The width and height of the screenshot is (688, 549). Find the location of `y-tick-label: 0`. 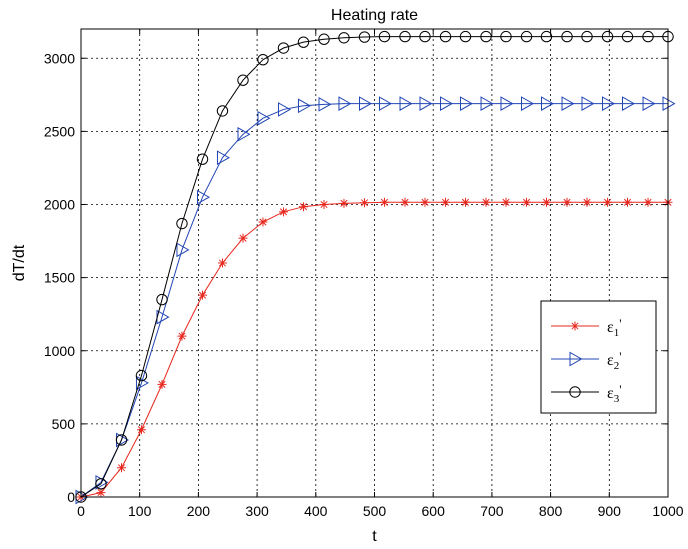

y-tick-label: 0 is located at coordinates (71, 497).